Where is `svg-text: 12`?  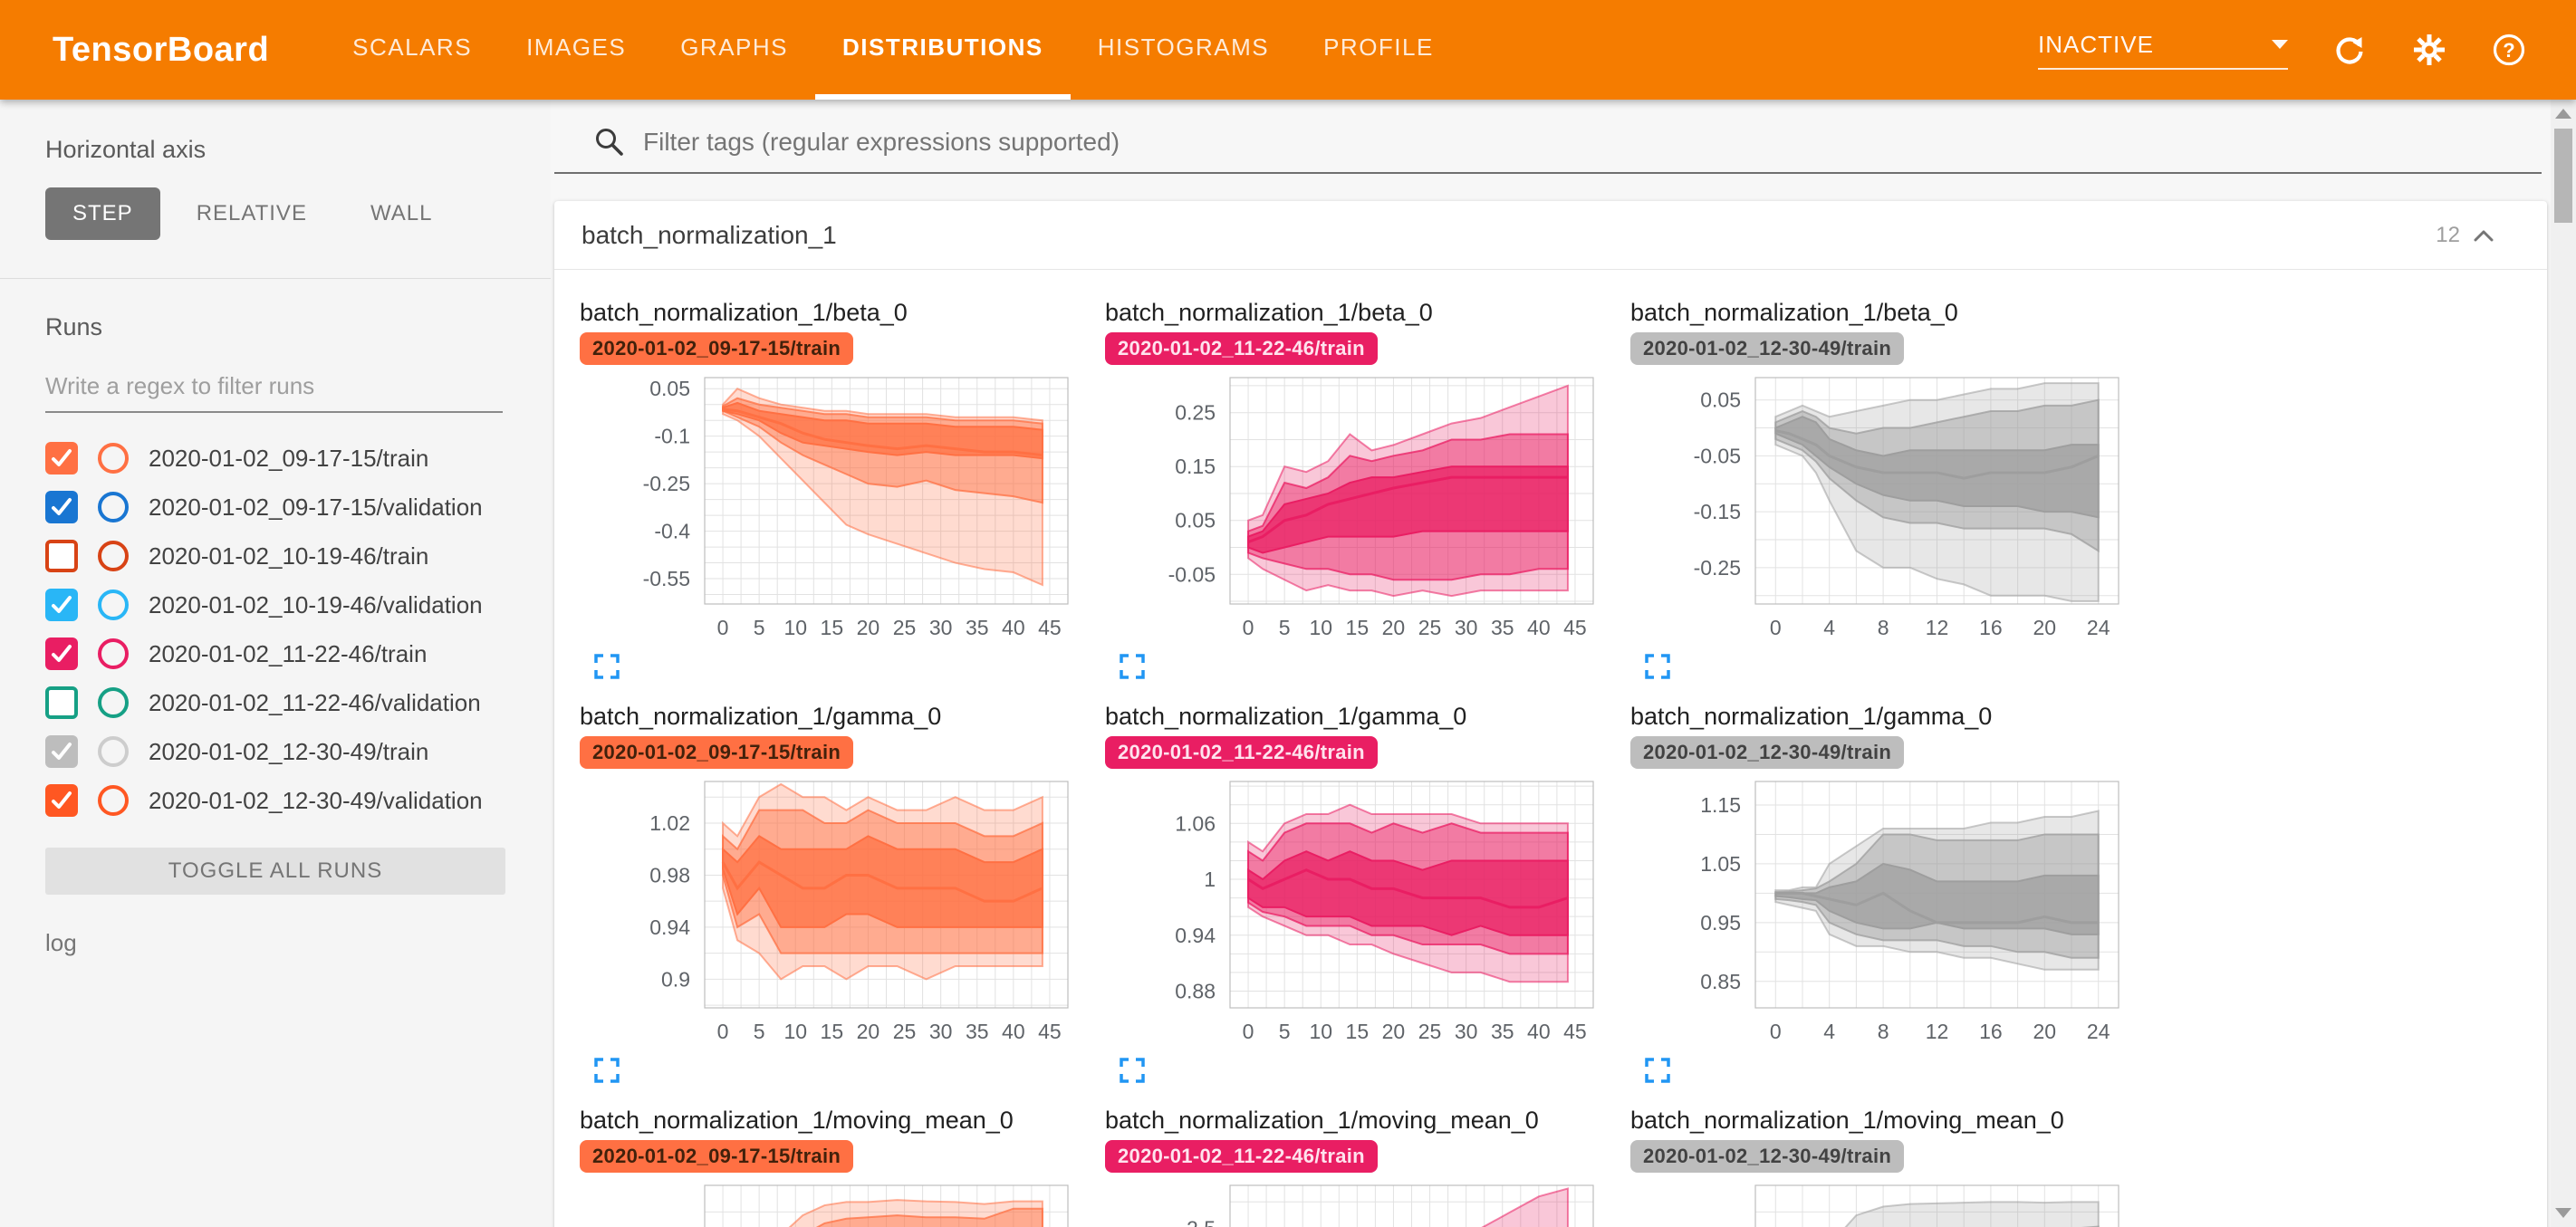
svg-text: 12 is located at coordinates (1937, 1031).